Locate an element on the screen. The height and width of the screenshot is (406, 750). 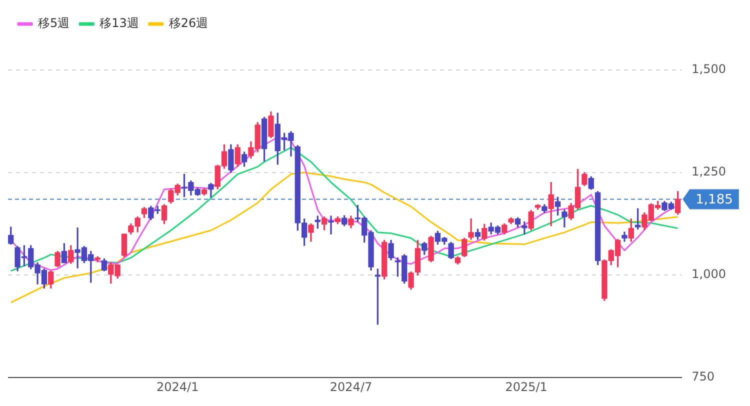
legend-label: 移13週 is located at coordinates (119, 23).